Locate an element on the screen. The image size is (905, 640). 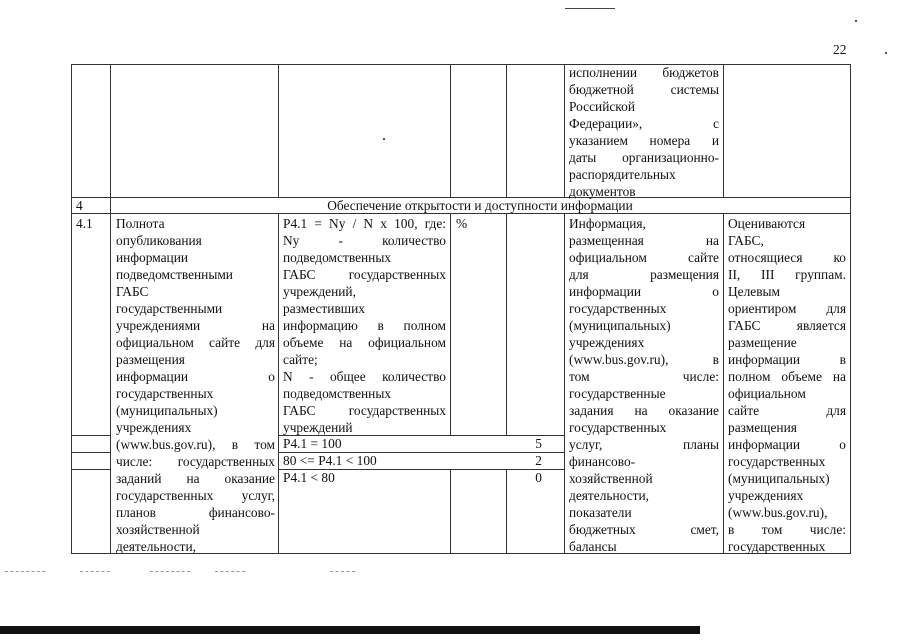
text-line: опубликования is located at coordinates (159, 240).